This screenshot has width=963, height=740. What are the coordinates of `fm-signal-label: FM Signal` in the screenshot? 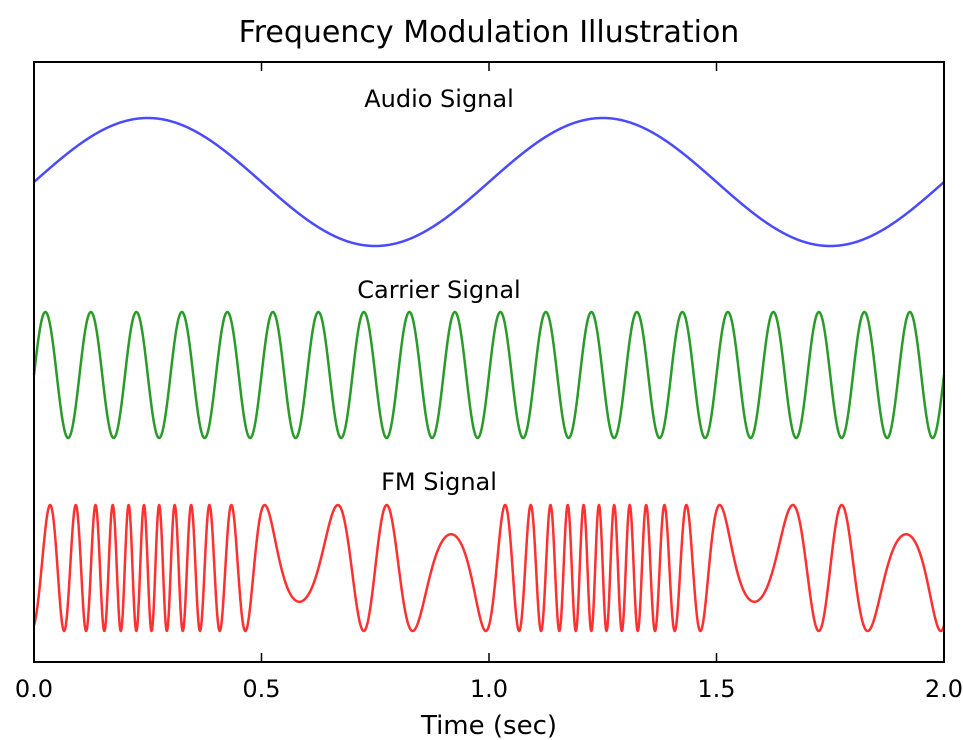 It's located at (439, 482).